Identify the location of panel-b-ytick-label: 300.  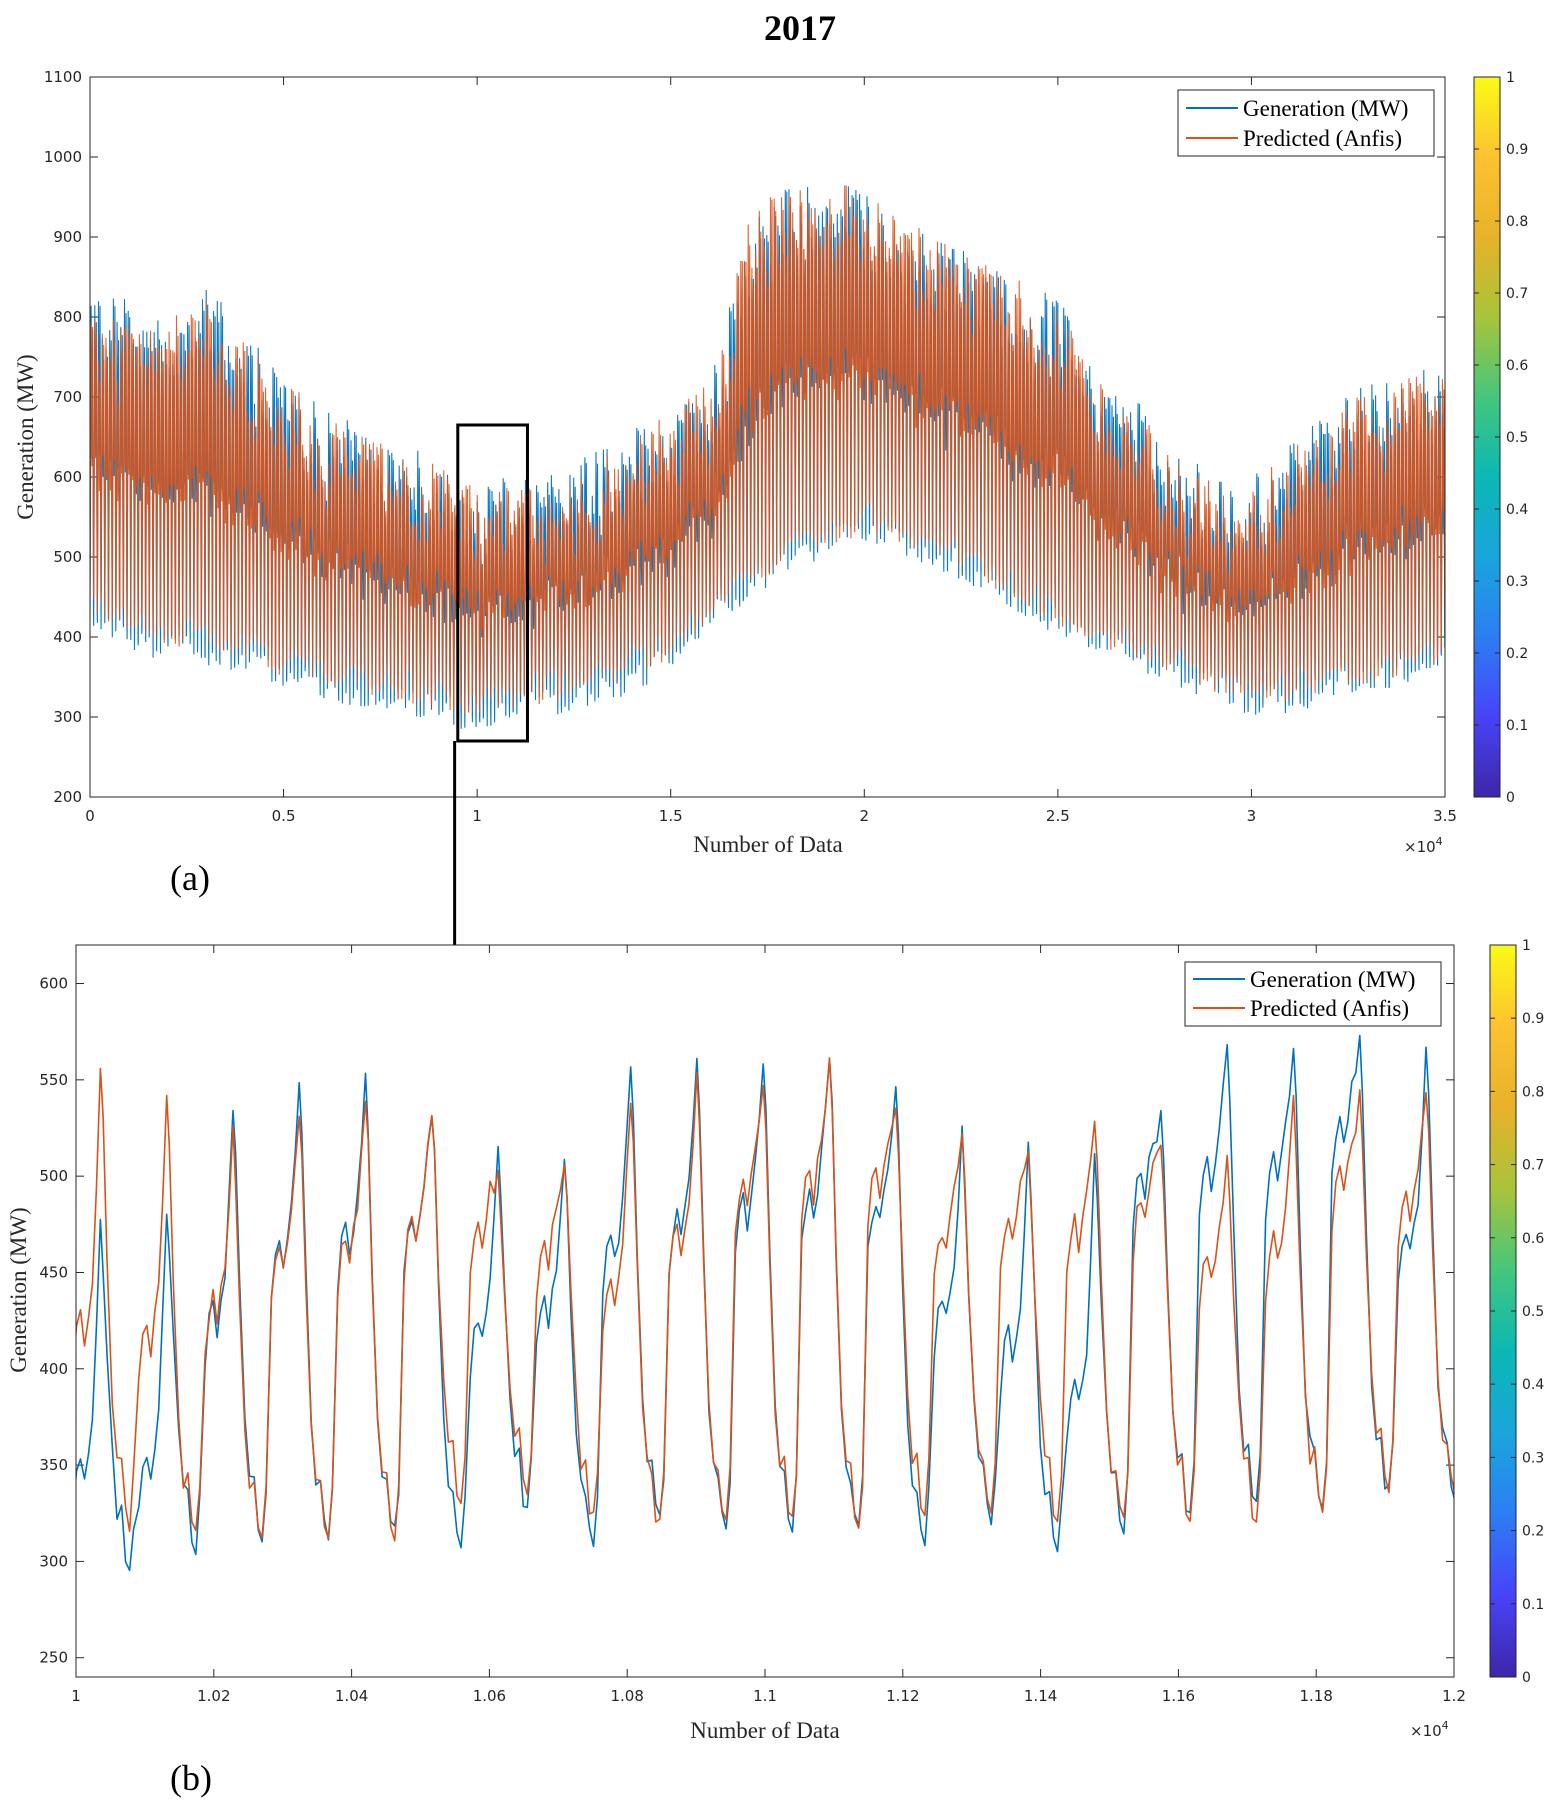
(53, 1561).